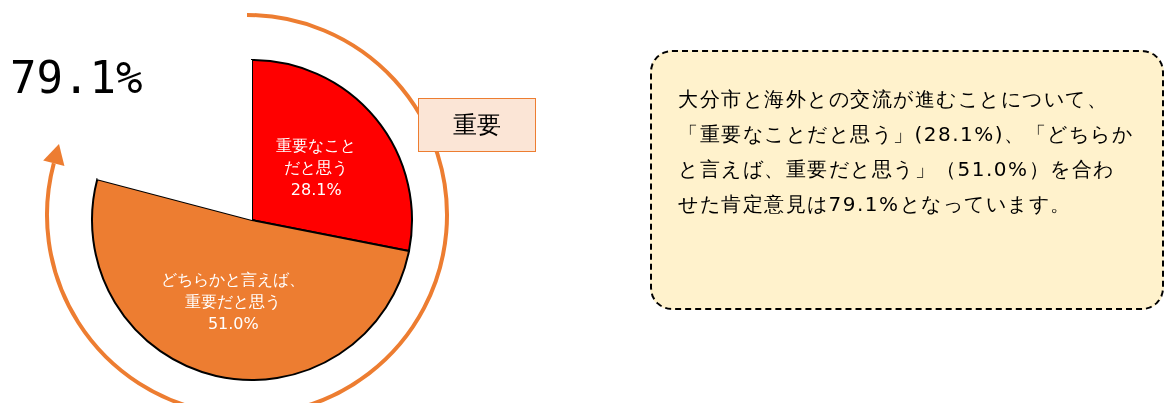 The height and width of the screenshot is (403, 1167). What do you see at coordinates (76, 77) in the screenshot?
I see `text: 79.1%` at bounding box center [76, 77].